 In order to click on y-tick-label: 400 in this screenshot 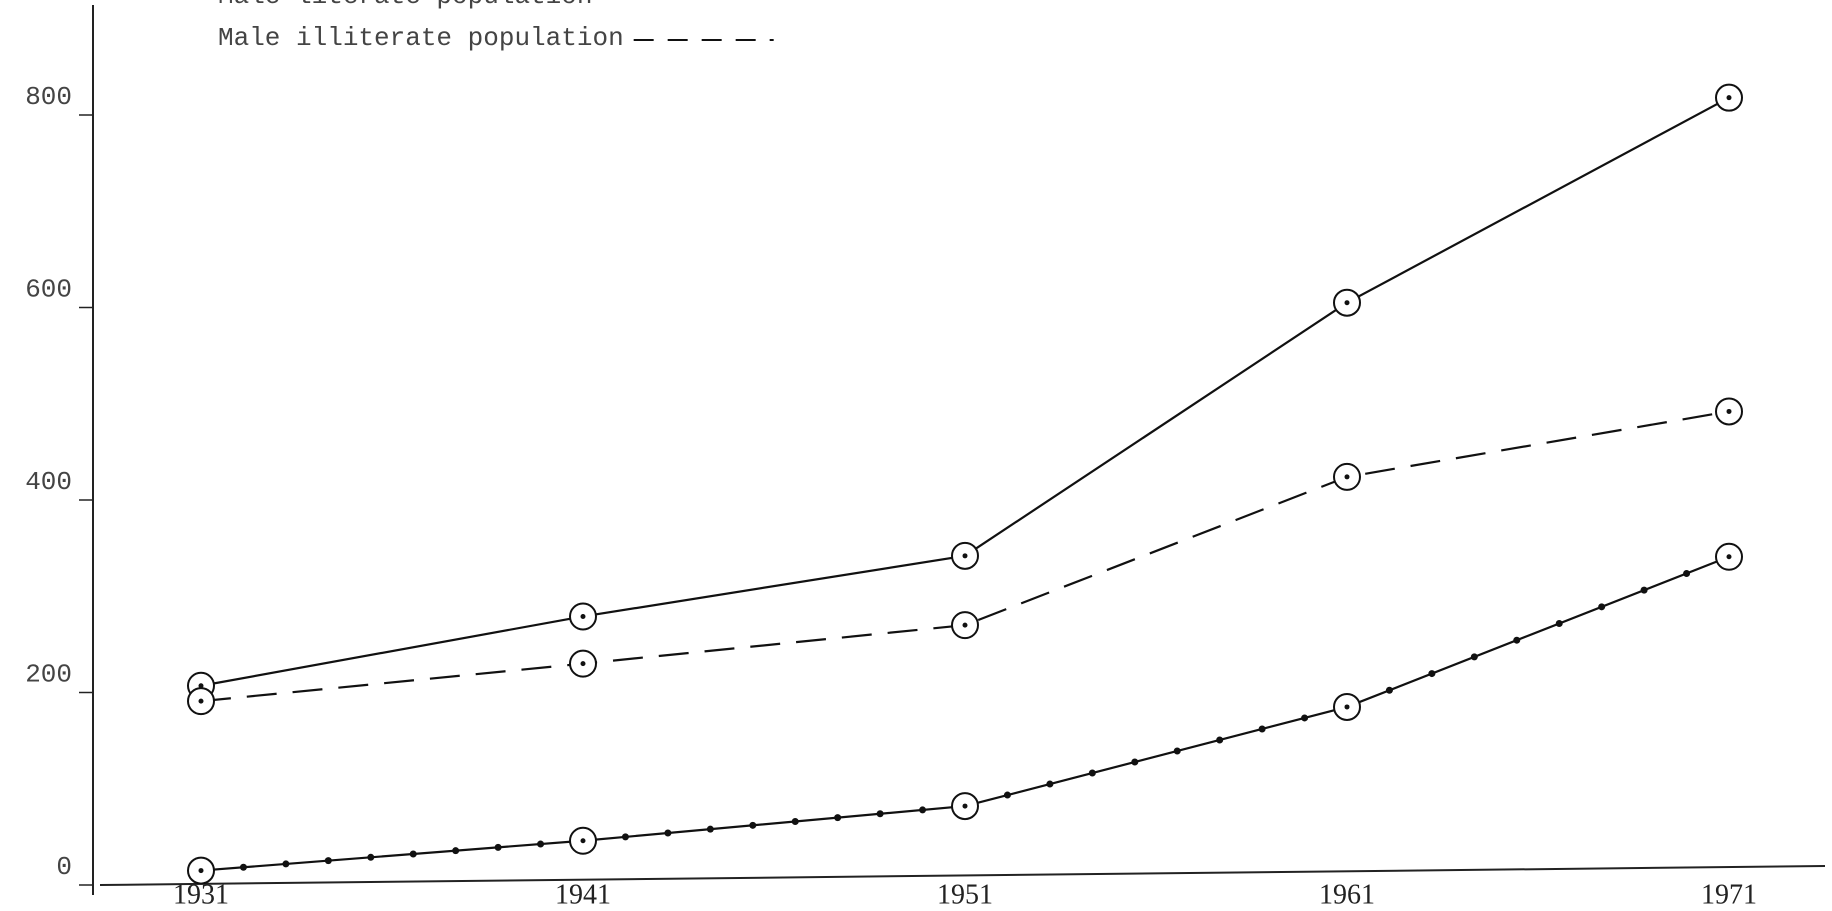, I will do `click(48, 482)`.